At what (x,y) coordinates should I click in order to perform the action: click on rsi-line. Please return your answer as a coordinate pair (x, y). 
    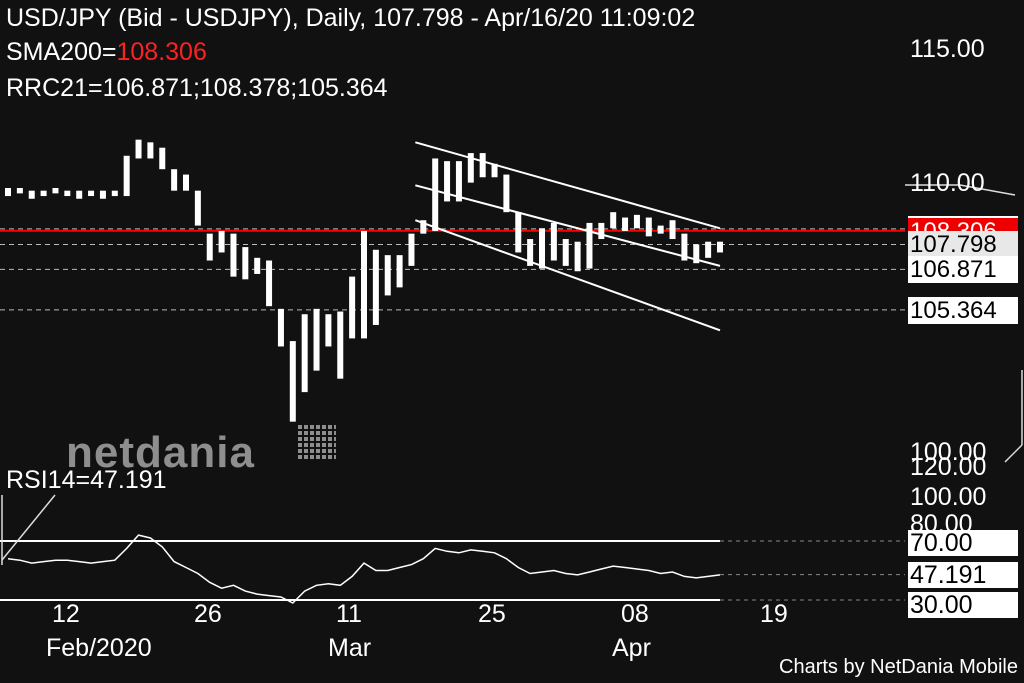
    Looking at the image, I should click on (364, 569).